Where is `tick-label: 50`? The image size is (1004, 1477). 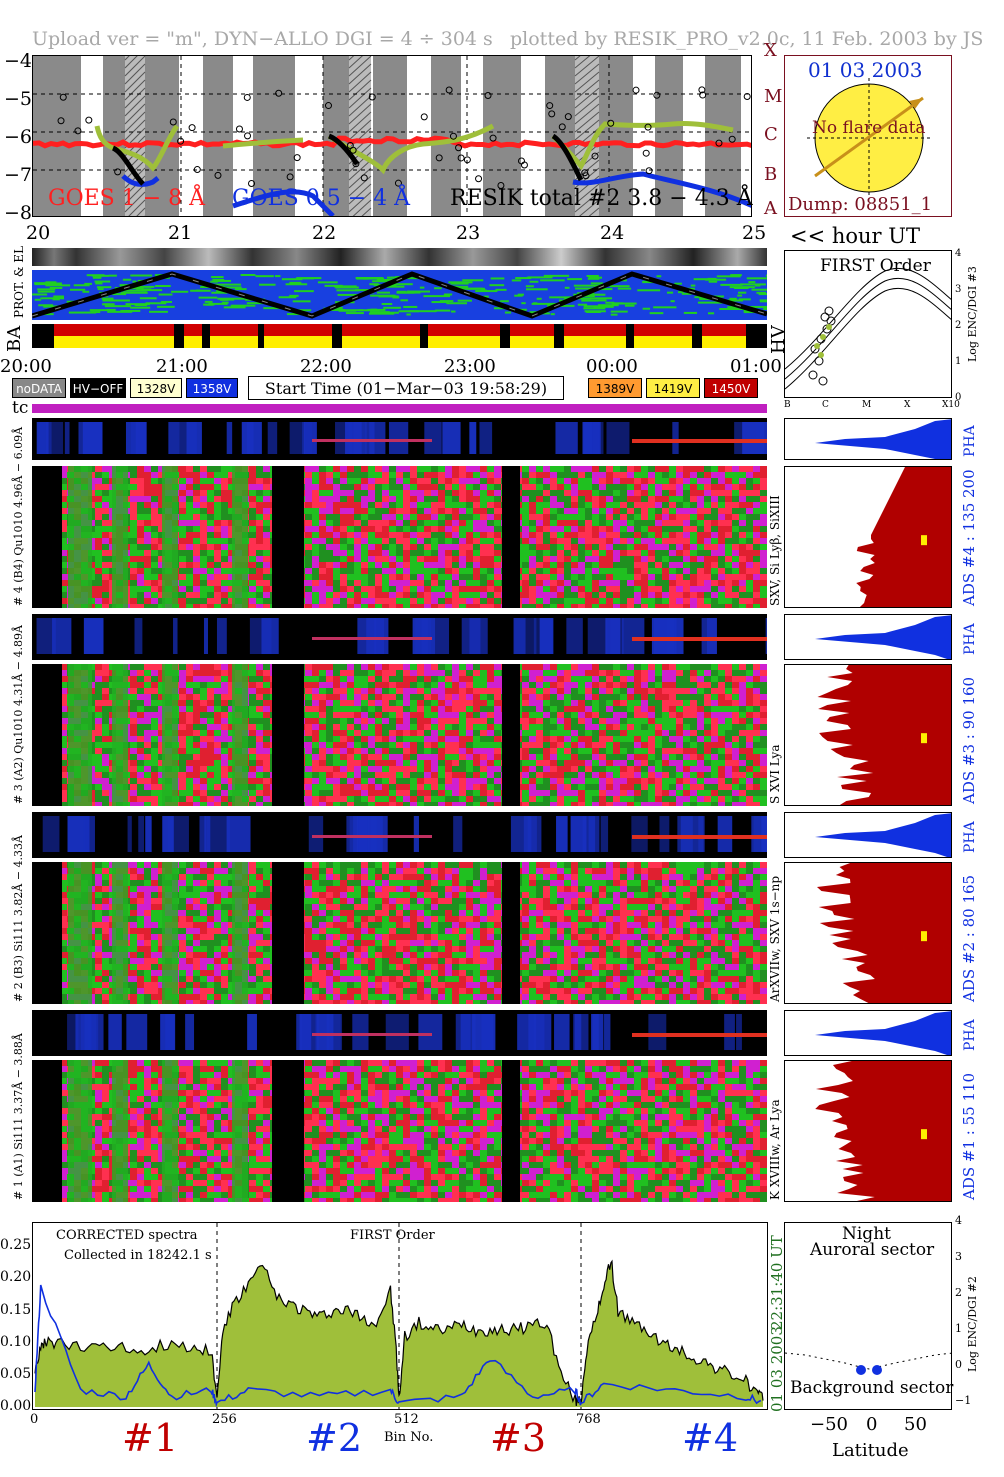 tick-label: 50 is located at coordinates (915, 1424).